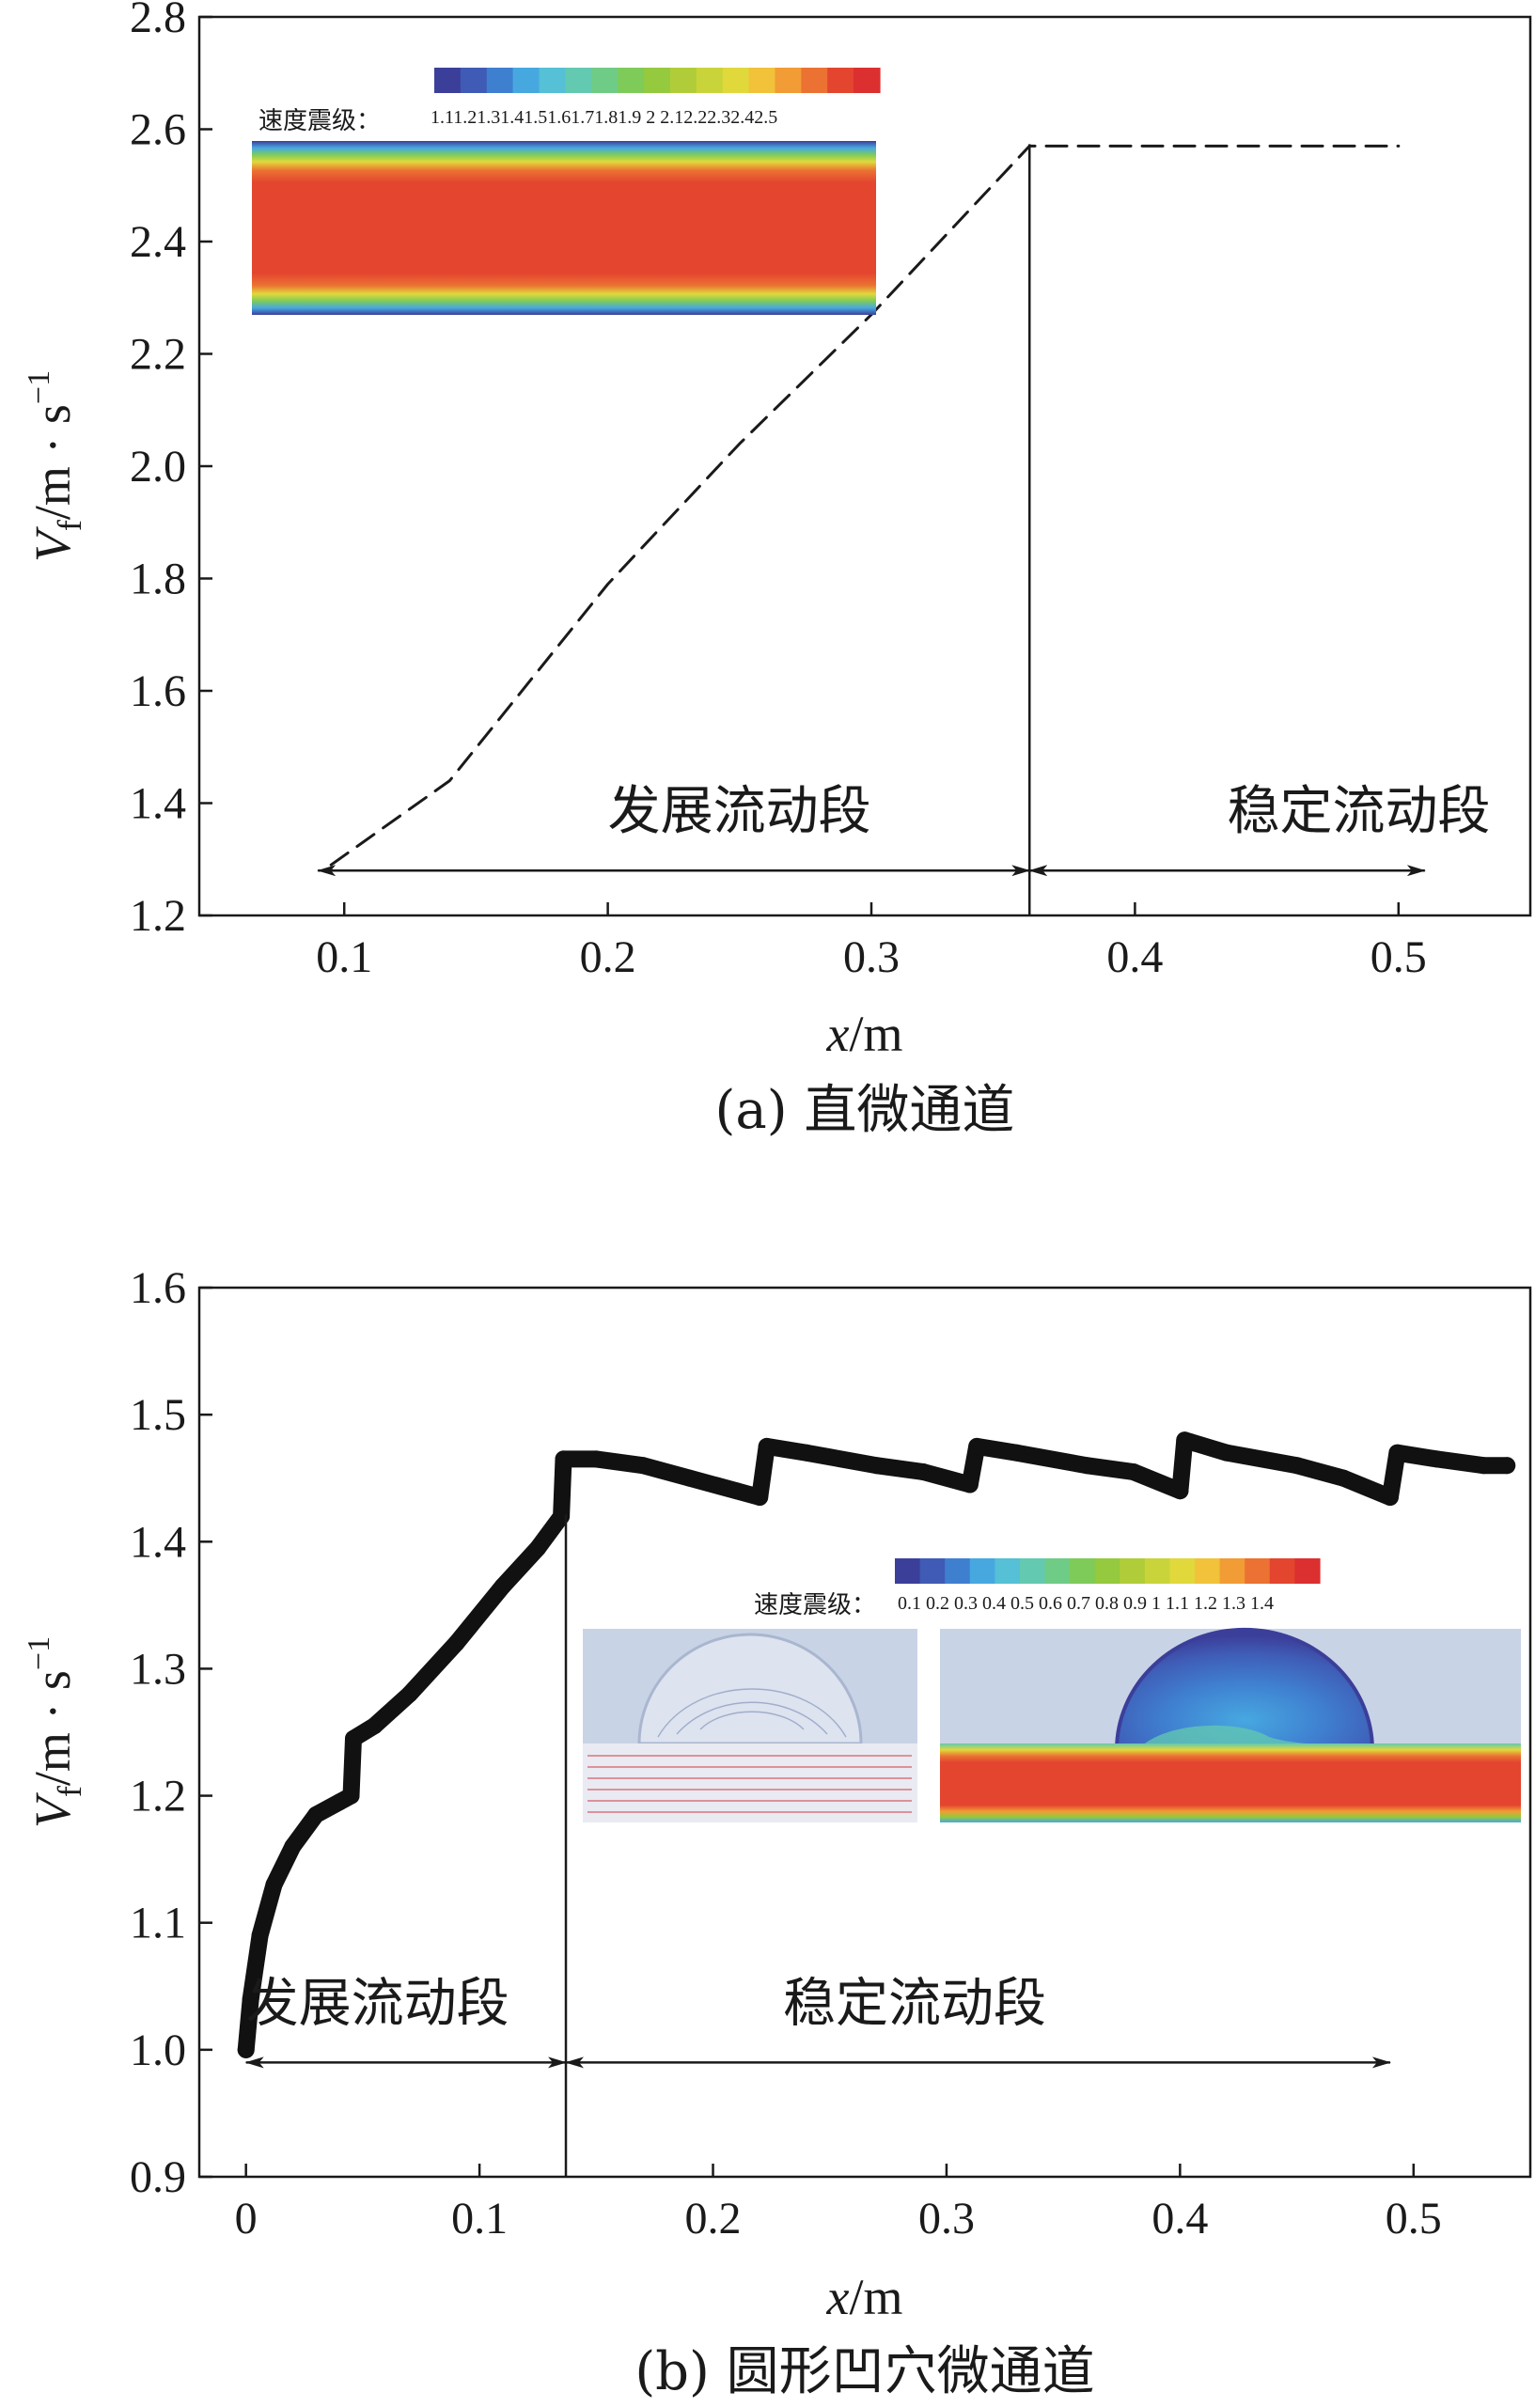  I want to click on y-tick-label: 2.6, so click(158, 130).